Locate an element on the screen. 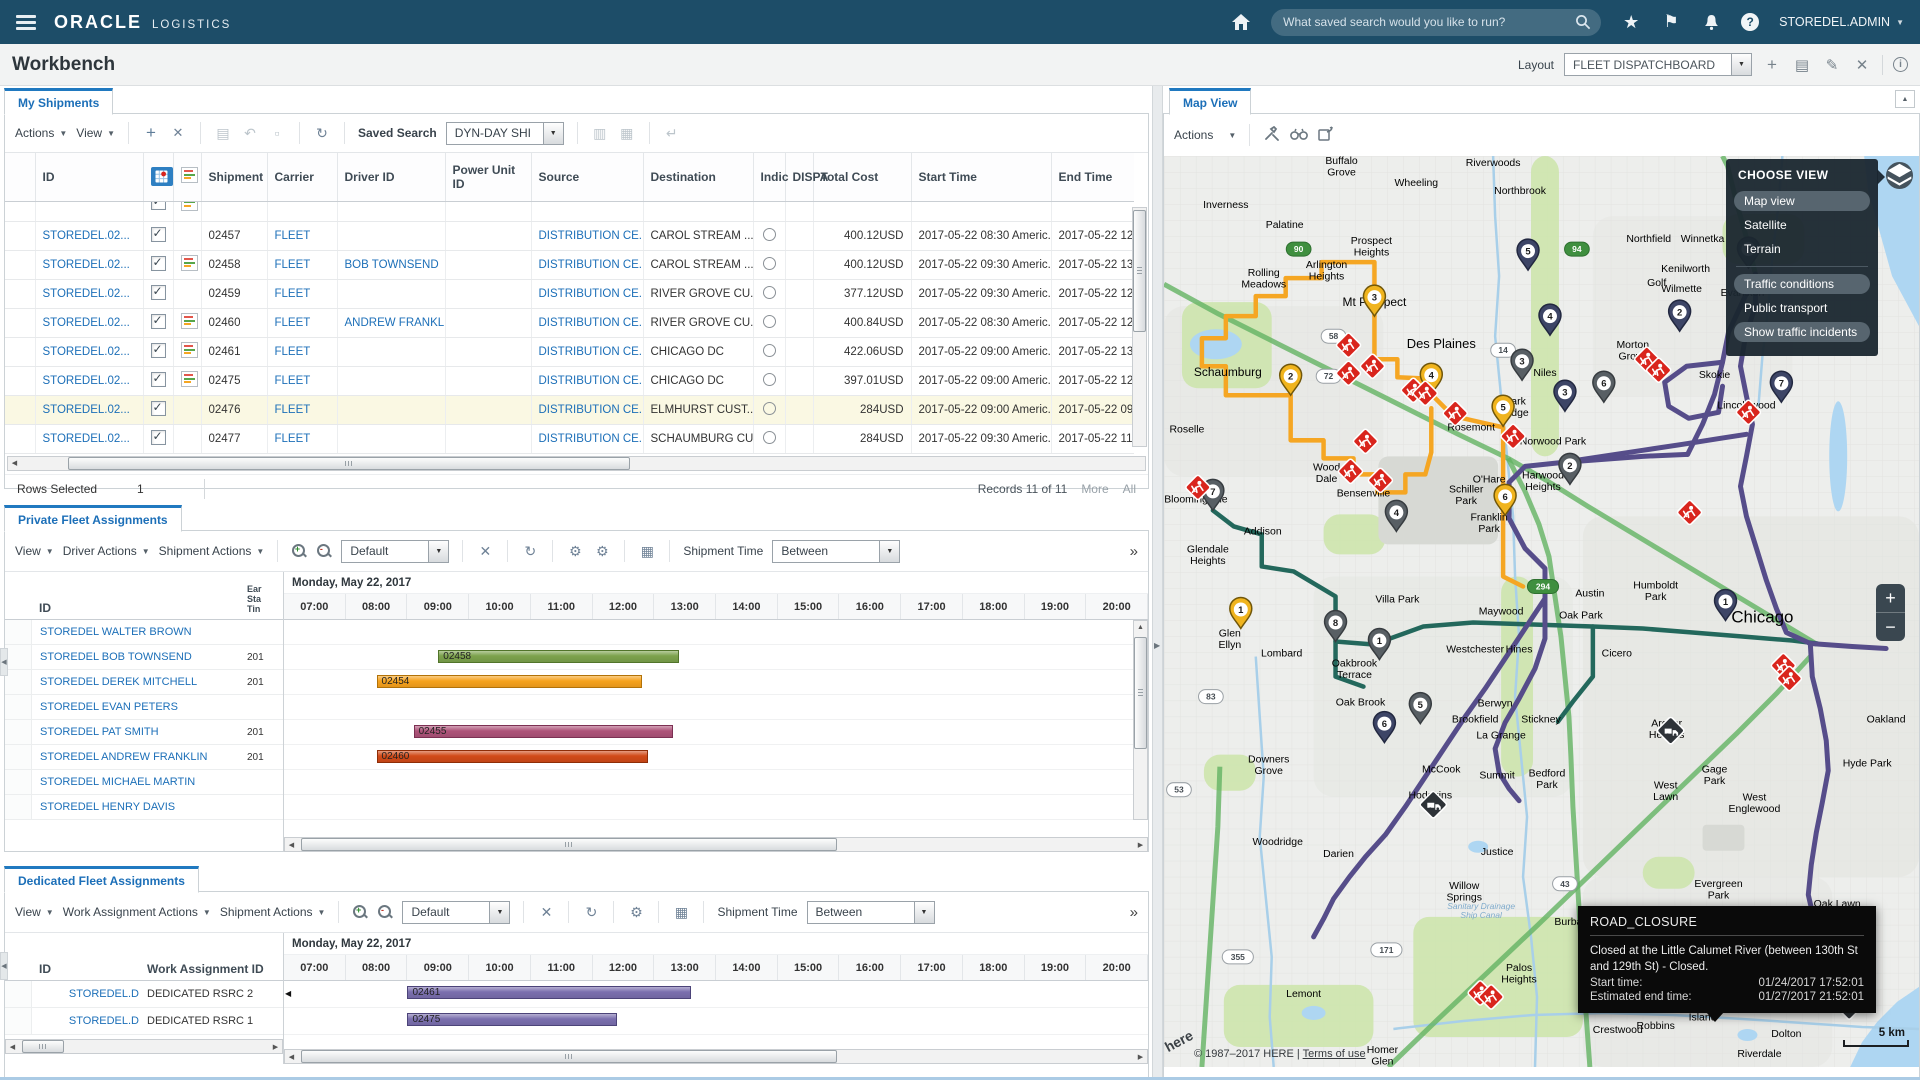  go-icon: ↵ is located at coordinates (671, 132).